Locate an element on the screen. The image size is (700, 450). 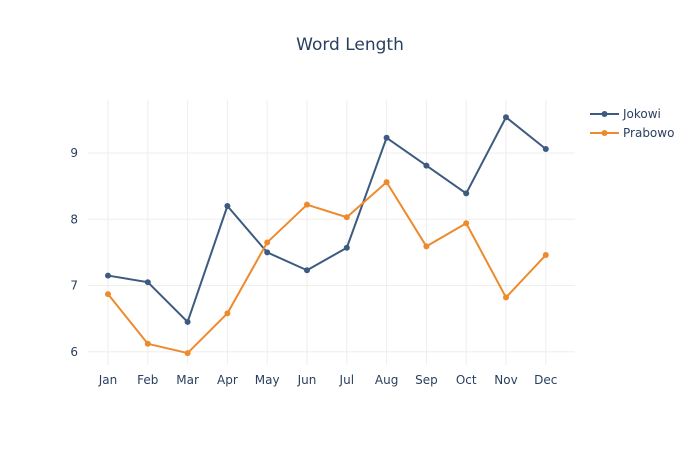
legend-label: Jokowi is located at coordinates (641, 114).